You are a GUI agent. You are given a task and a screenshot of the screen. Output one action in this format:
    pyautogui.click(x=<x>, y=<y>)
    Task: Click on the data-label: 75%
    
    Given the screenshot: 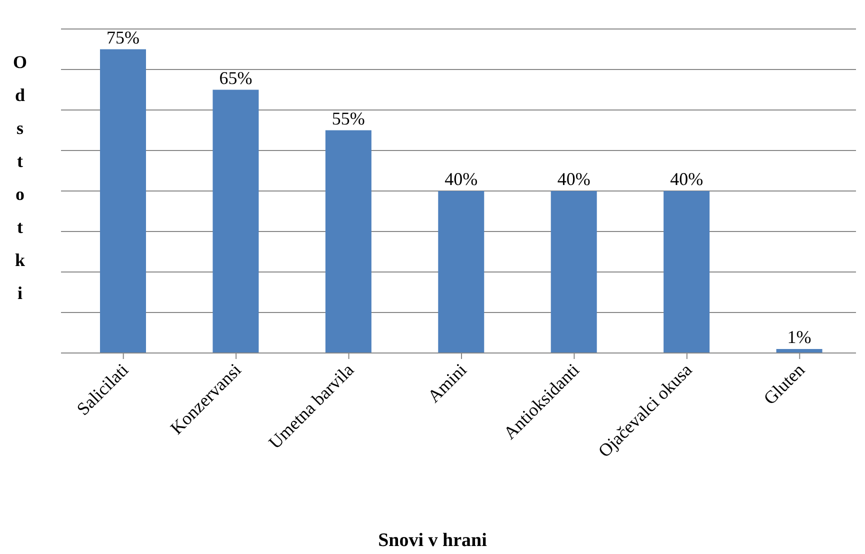 What is the action you would take?
    pyautogui.click(x=123, y=37)
    